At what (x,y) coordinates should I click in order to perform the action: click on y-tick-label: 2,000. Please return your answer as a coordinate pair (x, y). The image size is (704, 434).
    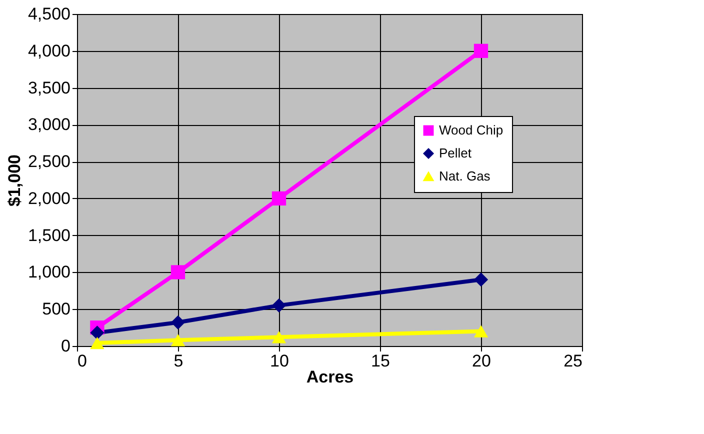
    Looking at the image, I should click on (49, 198).